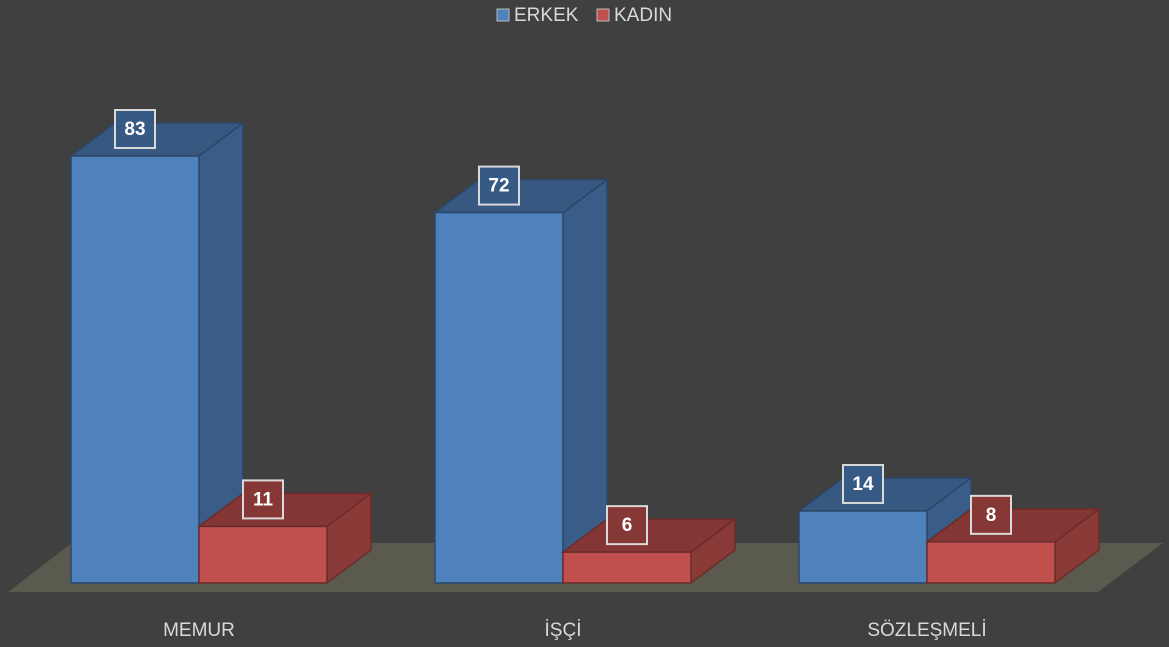 The image size is (1169, 647). Describe the element at coordinates (546, 15) in the screenshot. I see `legend-label: ERKEK` at that location.